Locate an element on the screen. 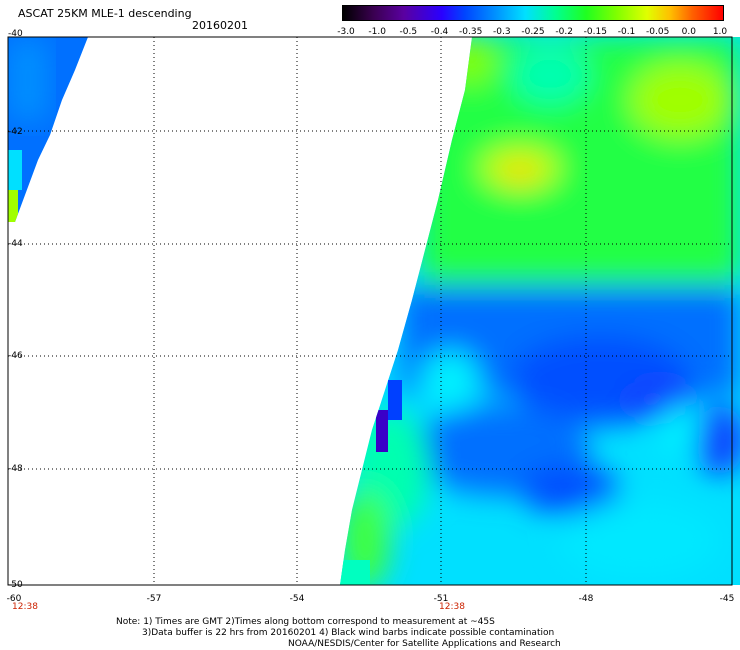 This screenshot has width=740, height=650. y-tick-label: -40 is located at coordinates (15, 34).